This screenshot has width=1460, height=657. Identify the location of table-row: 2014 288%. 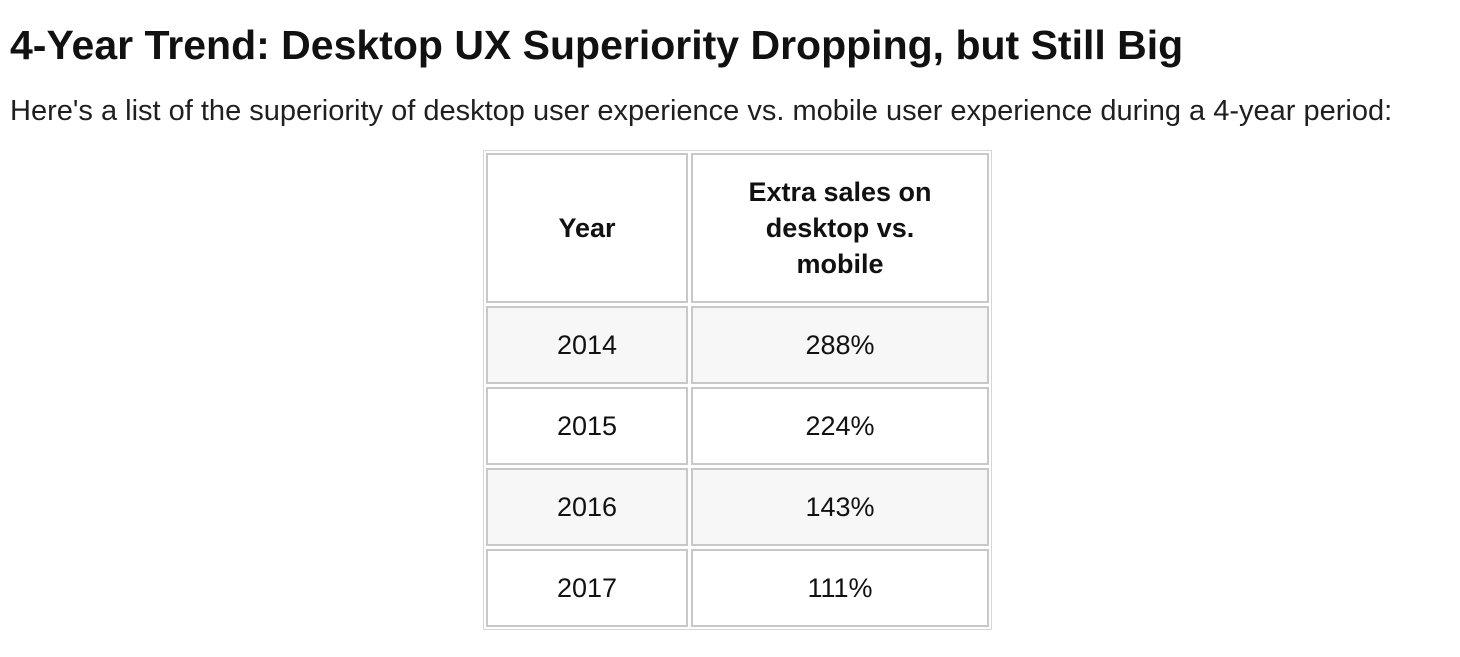
(737, 345).